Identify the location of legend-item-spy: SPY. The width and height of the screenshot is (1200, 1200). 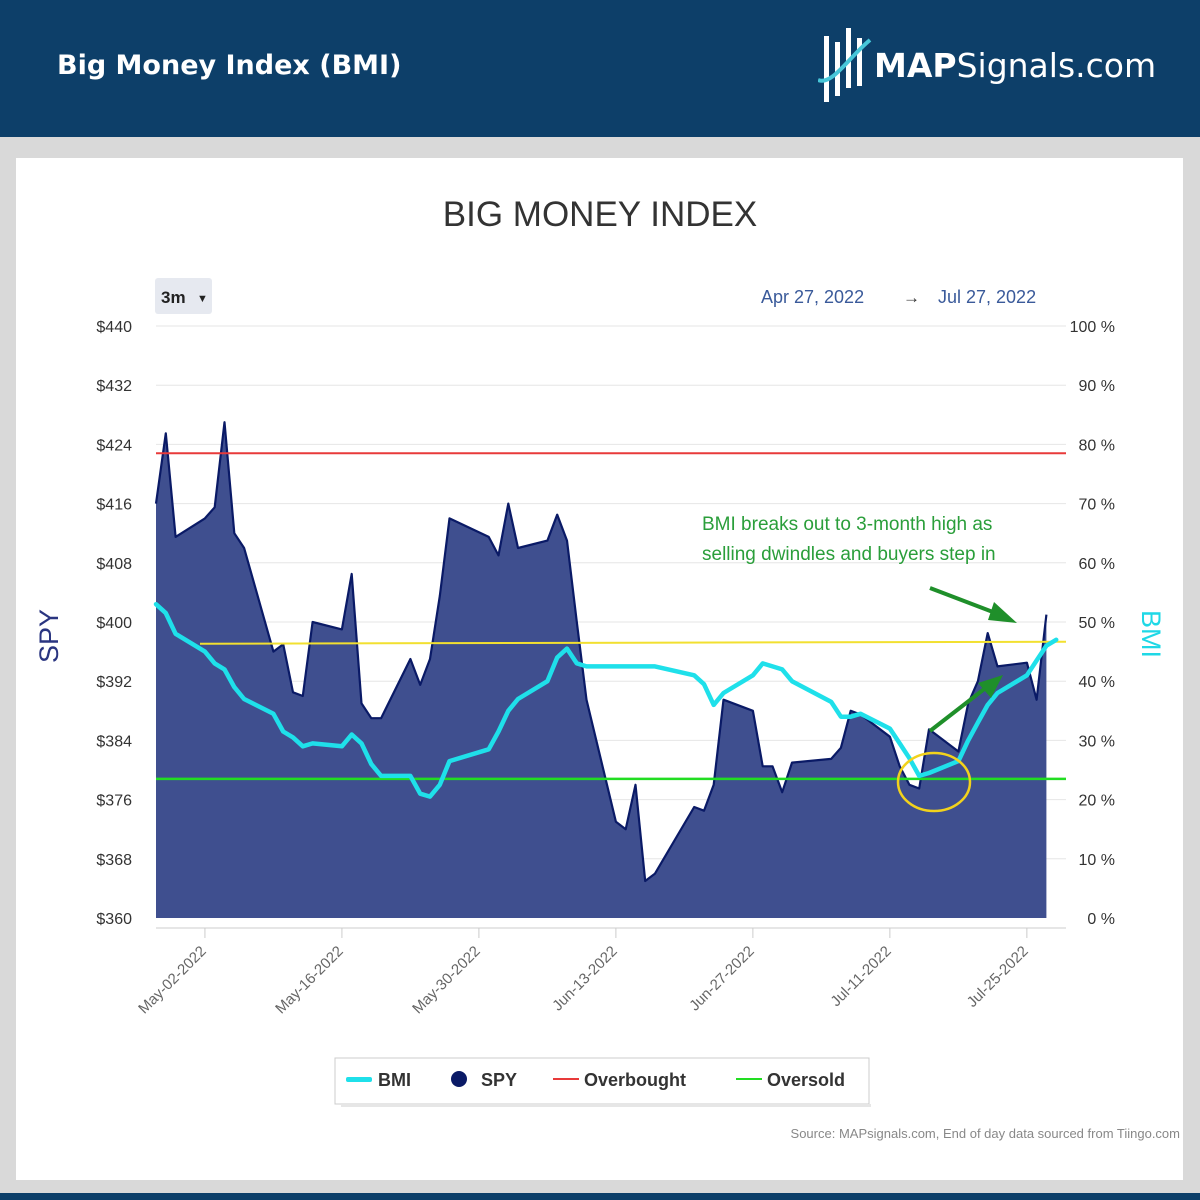
(484, 1080).